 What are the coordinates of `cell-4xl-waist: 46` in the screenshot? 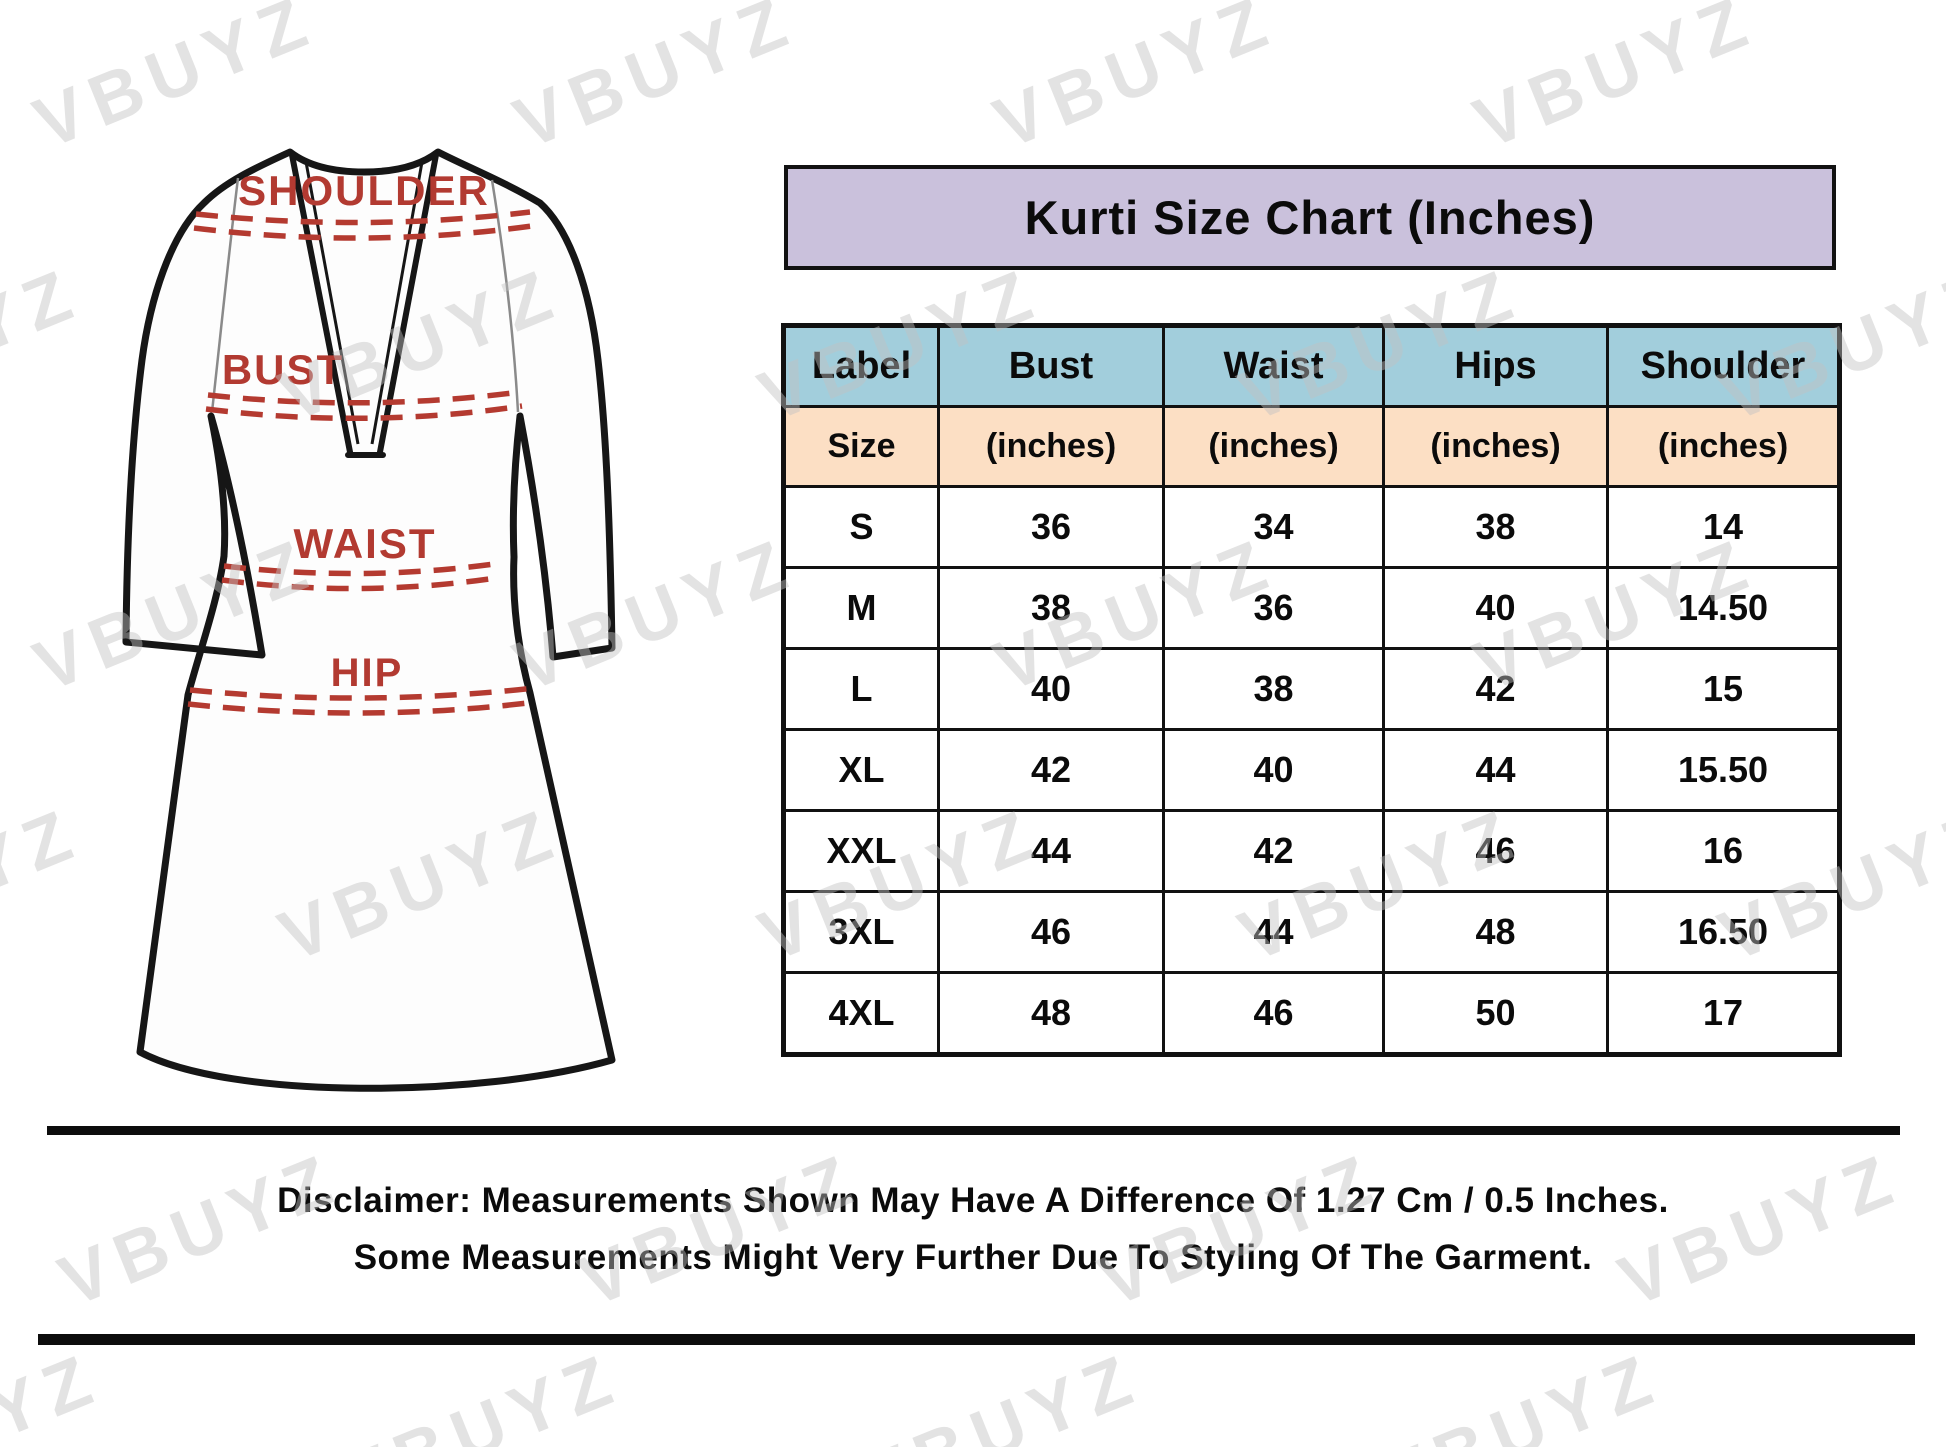 It's located at (1273, 1013).